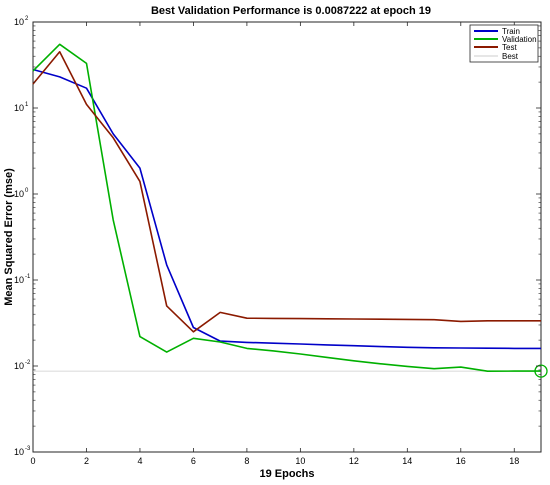  I want to click on legend-label-best: Best, so click(510, 56).